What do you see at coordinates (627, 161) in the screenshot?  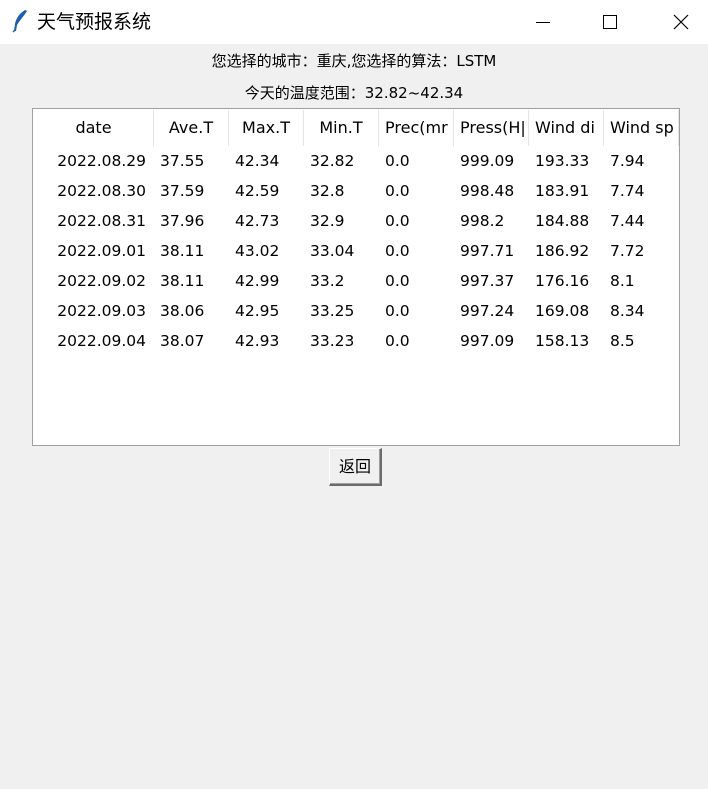 I see `table-cell: 7.94` at bounding box center [627, 161].